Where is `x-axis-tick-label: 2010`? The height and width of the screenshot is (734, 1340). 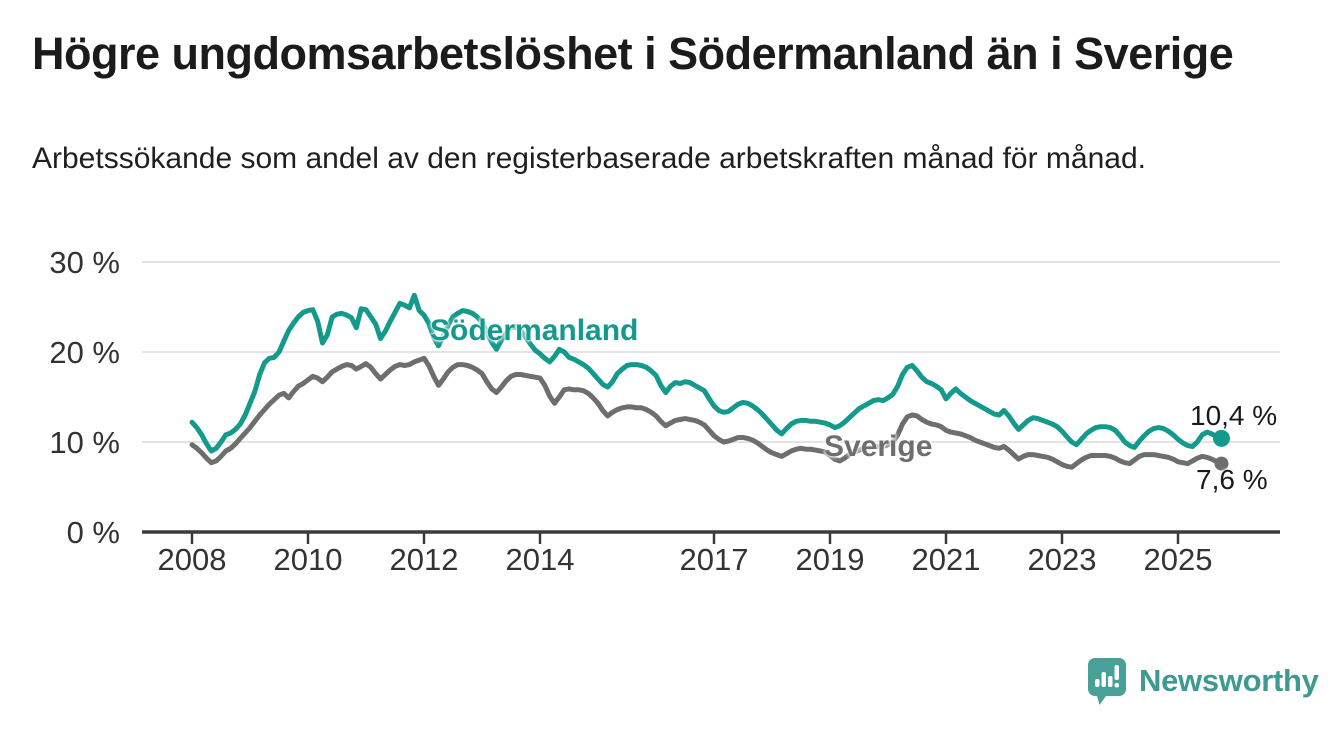 x-axis-tick-label: 2010 is located at coordinates (308, 559).